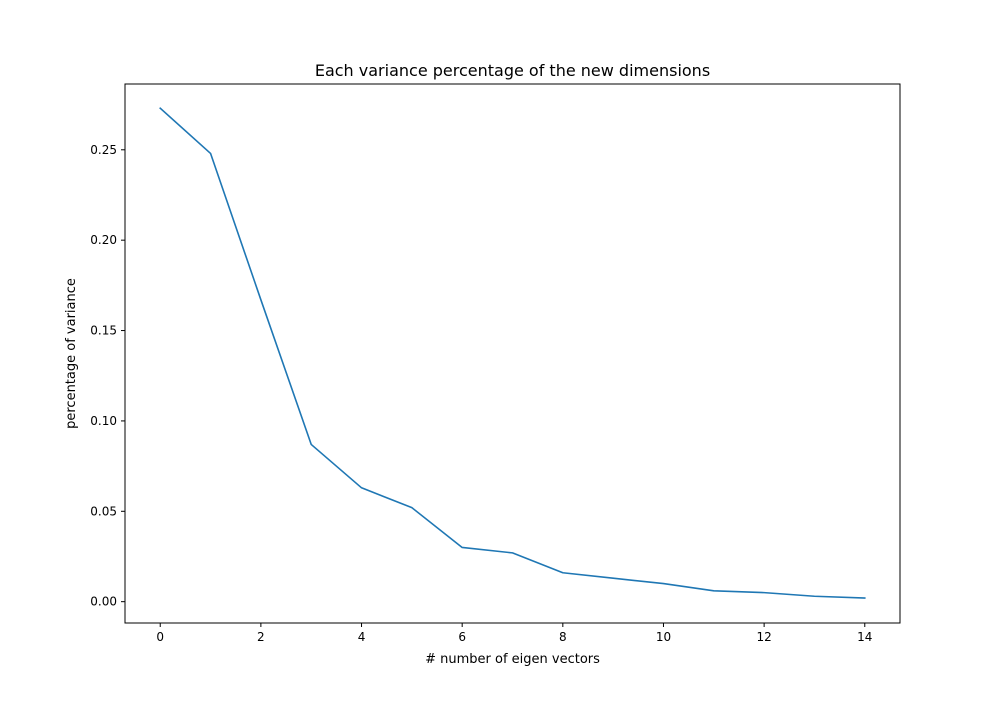  What do you see at coordinates (103, 511) in the screenshot?
I see `y-tick-label: 0.05` at bounding box center [103, 511].